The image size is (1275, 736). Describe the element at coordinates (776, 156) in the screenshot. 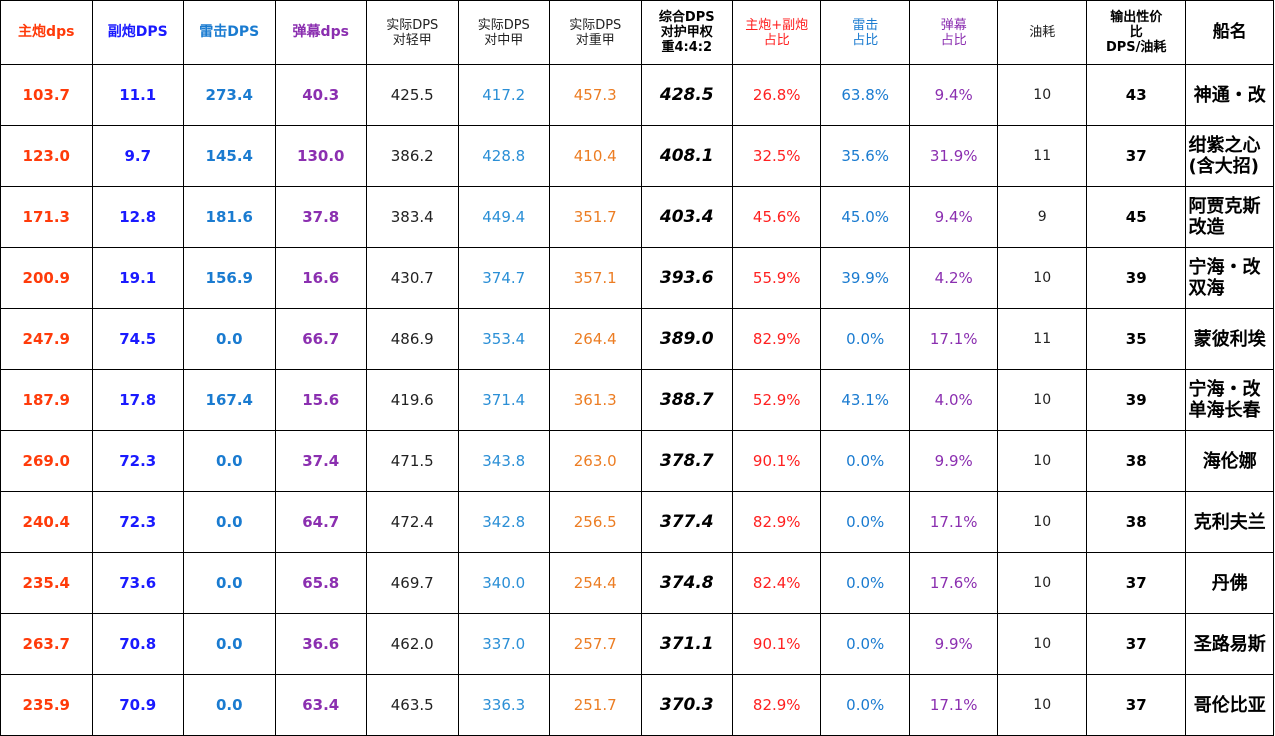

I see `gun-share-cell: 32.5%` at that location.